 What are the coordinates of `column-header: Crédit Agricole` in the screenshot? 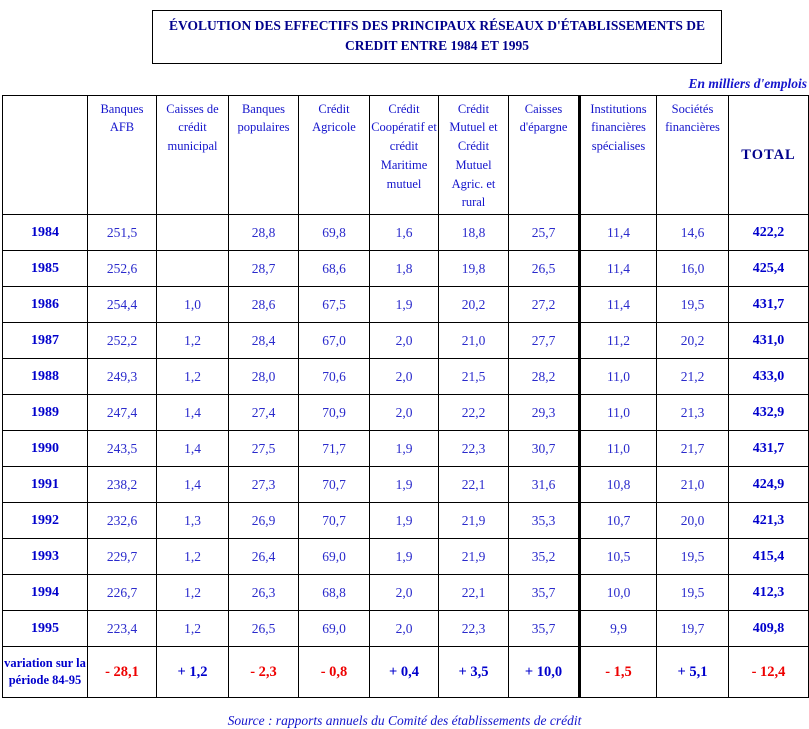 It's located at (334, 154).